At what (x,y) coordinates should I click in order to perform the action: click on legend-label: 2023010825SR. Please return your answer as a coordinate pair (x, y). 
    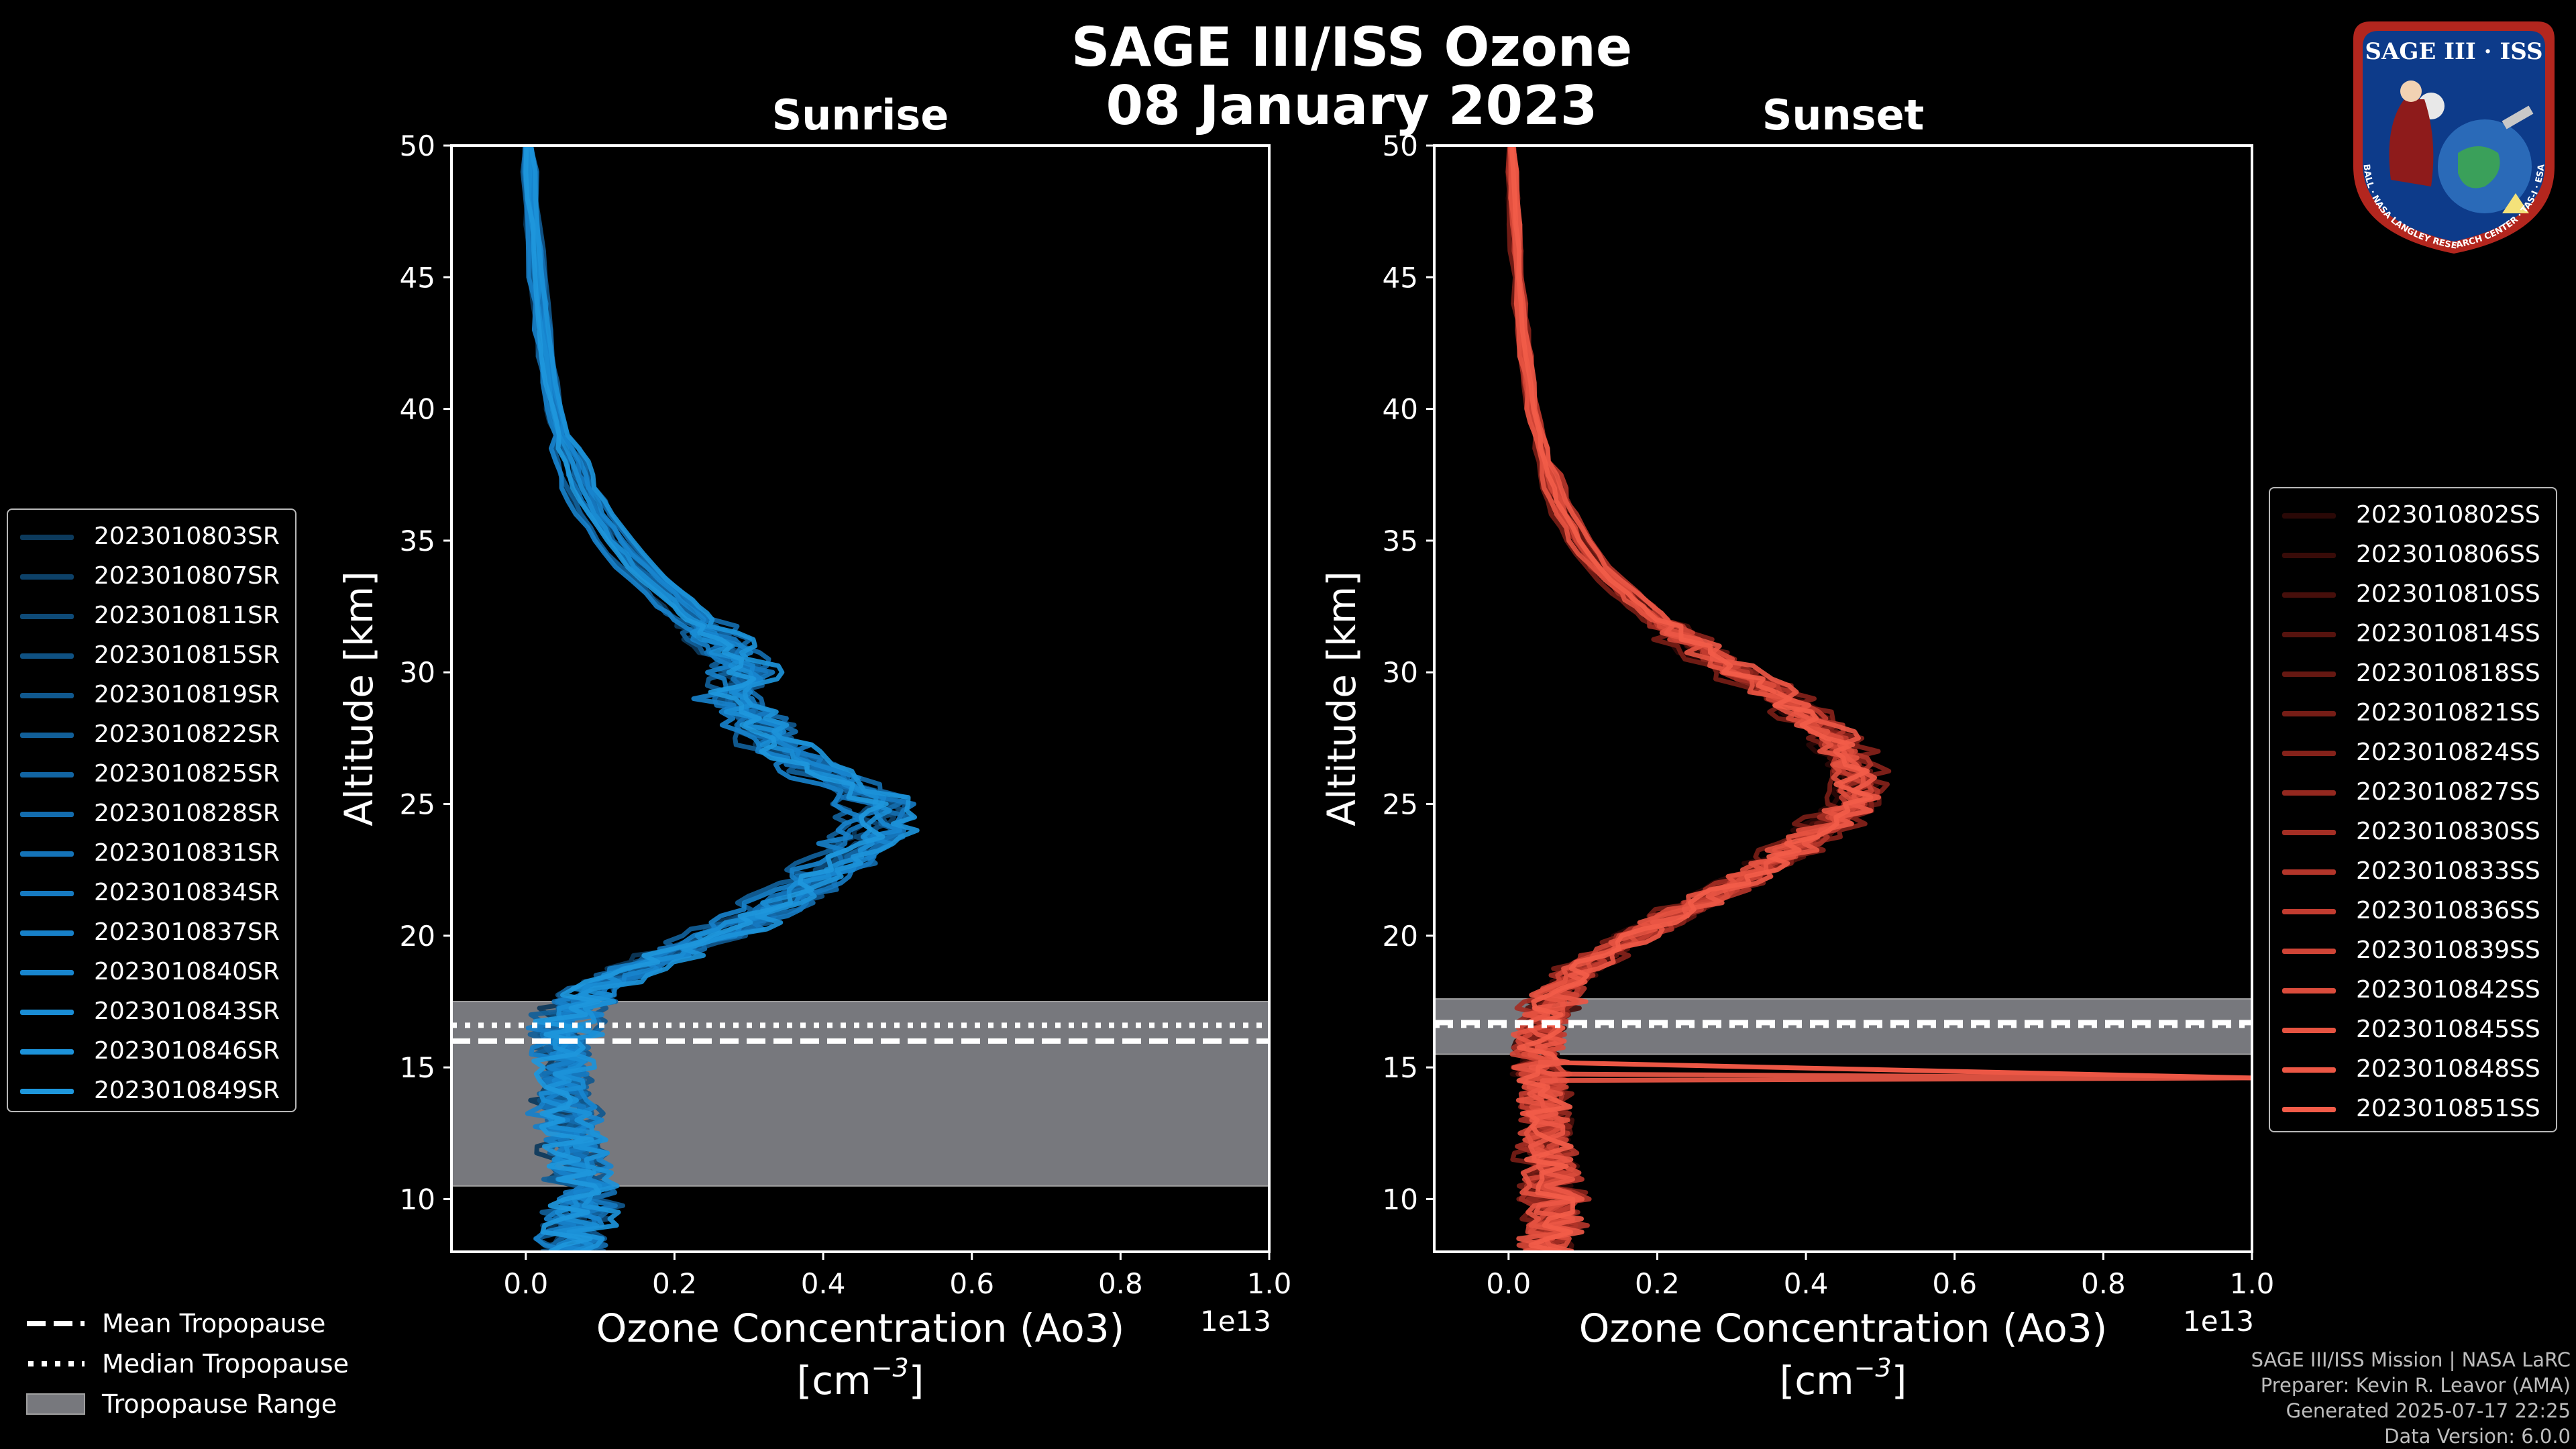
    Looking at the image, I should click on (187, 774).